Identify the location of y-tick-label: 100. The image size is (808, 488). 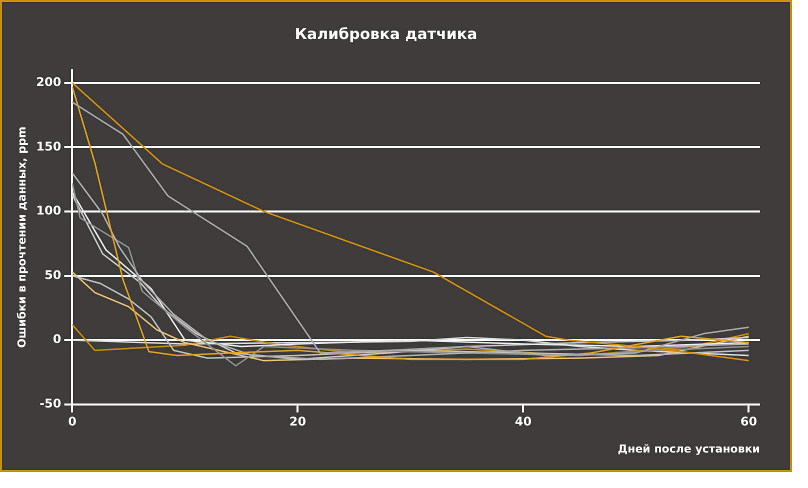
(49, 211).